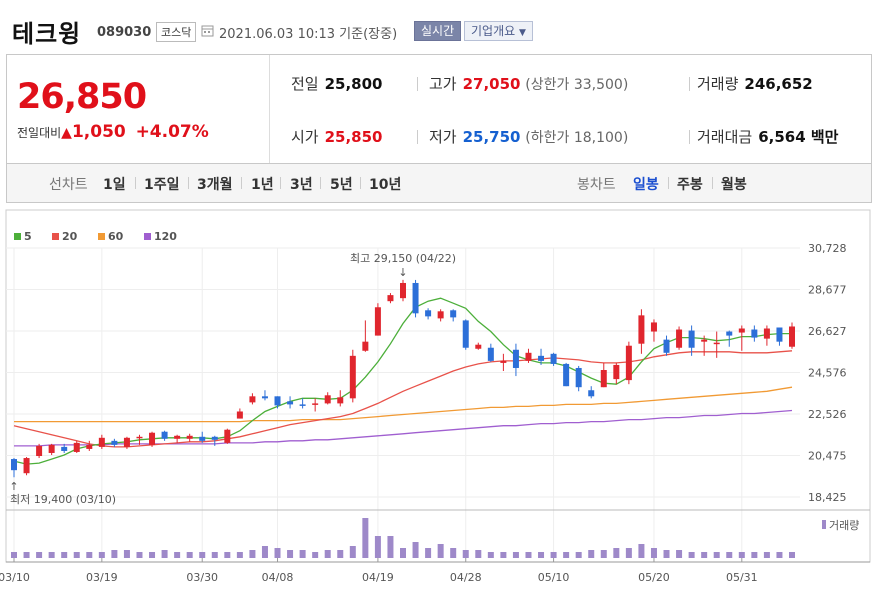 The image size is (872, 601). Describe the element at coordinates (301, 185) in the screenshot. I see `tab-3year: 3년` at that location.